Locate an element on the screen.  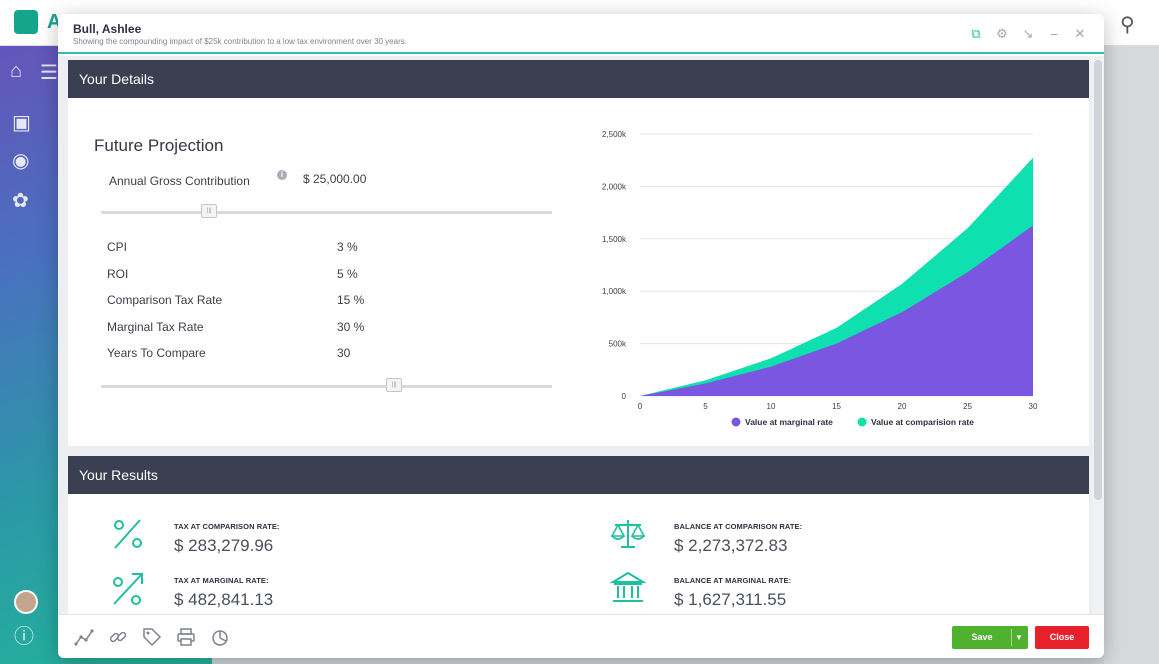
search-icon: ⚲ is located at coordinates (1127, 25).